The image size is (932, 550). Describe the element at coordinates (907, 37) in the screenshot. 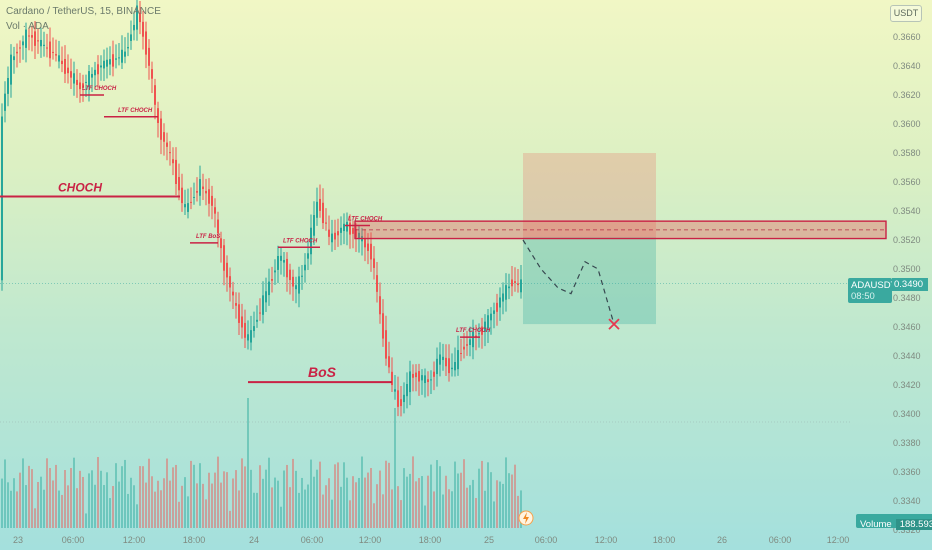

I see `y-axis-tick-label: 0.3660` at that location.